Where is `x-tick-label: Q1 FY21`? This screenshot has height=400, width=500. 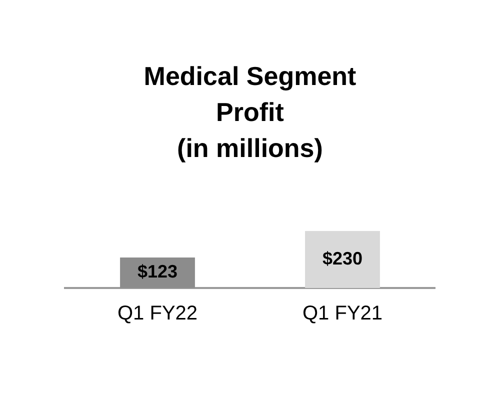 x-tick-label: Q1 FY21 is located at coordinates (342, 313).